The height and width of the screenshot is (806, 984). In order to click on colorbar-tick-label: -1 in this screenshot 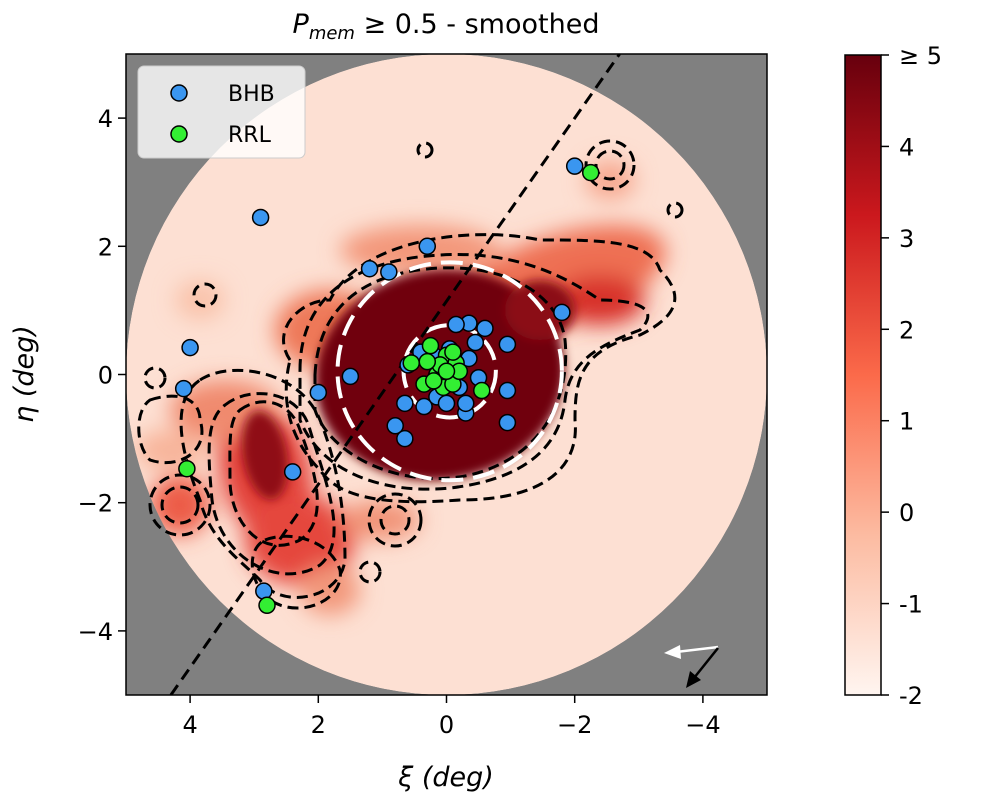, I will do `click(911, 605)`.